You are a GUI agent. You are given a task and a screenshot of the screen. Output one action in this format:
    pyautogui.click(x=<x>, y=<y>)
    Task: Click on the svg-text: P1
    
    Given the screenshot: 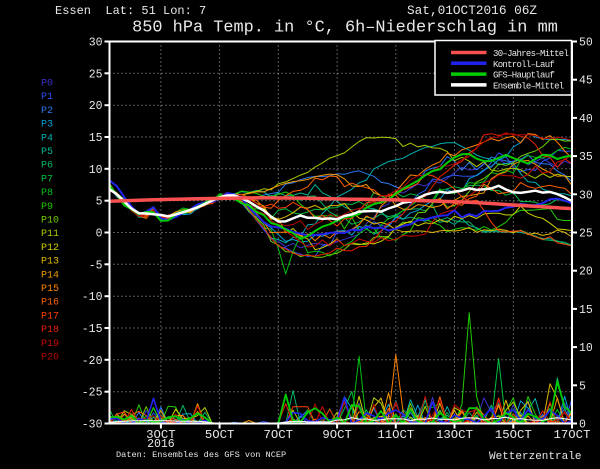 What is the action you would take?
    pyautogui.click(x=47, y=97)
    